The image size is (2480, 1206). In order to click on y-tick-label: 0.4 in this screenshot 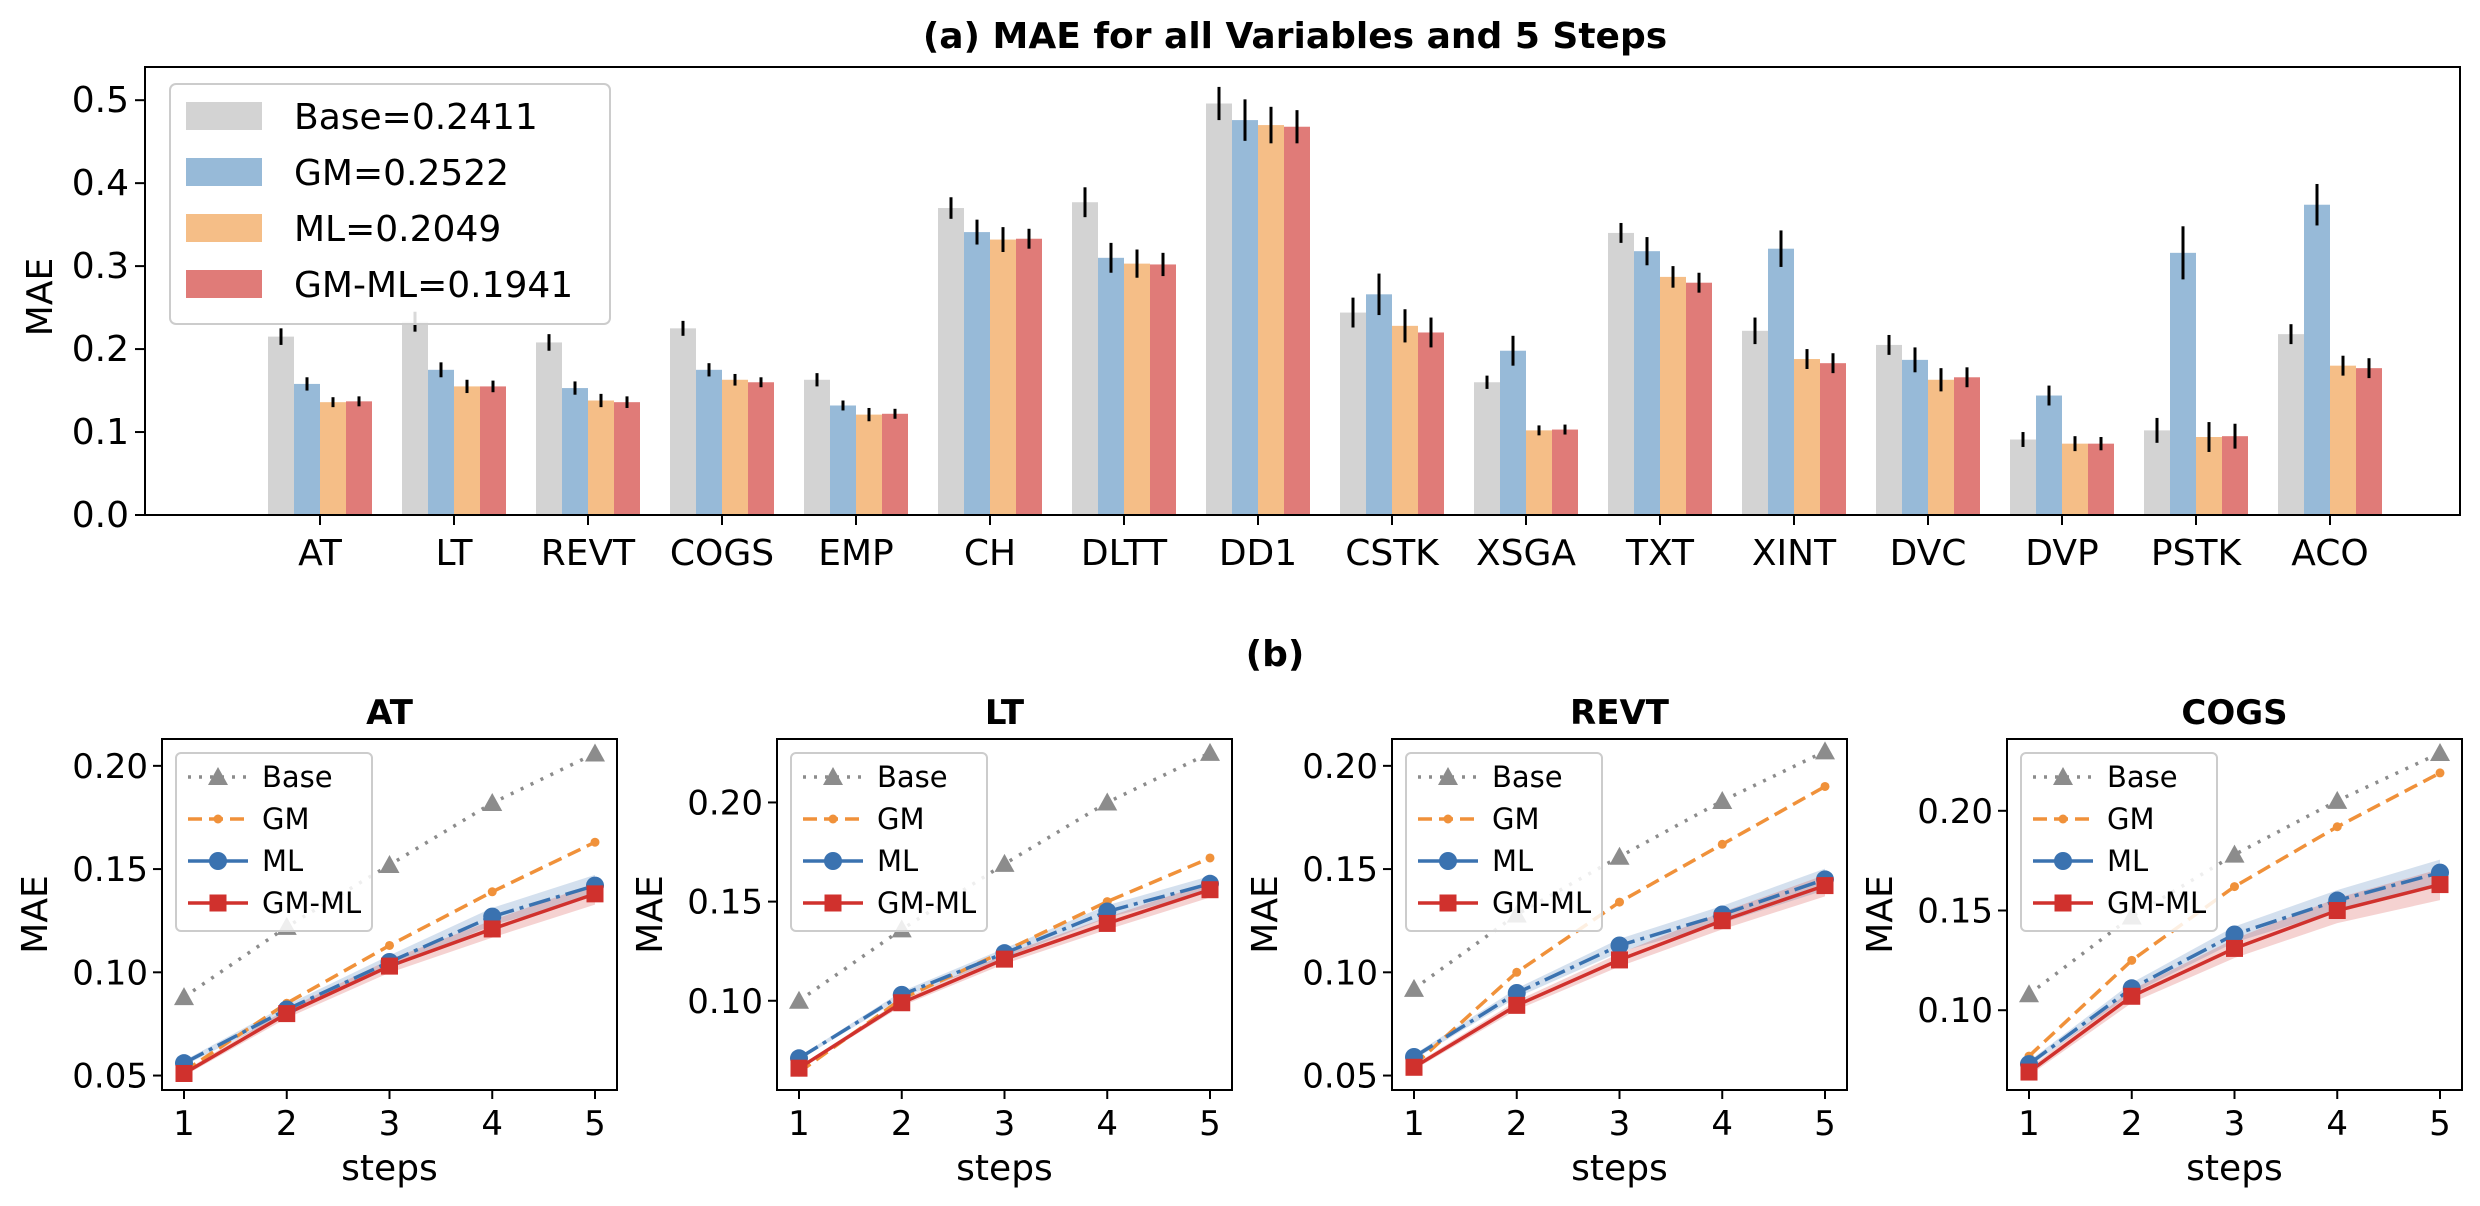, I will do `click(100, 183)`.